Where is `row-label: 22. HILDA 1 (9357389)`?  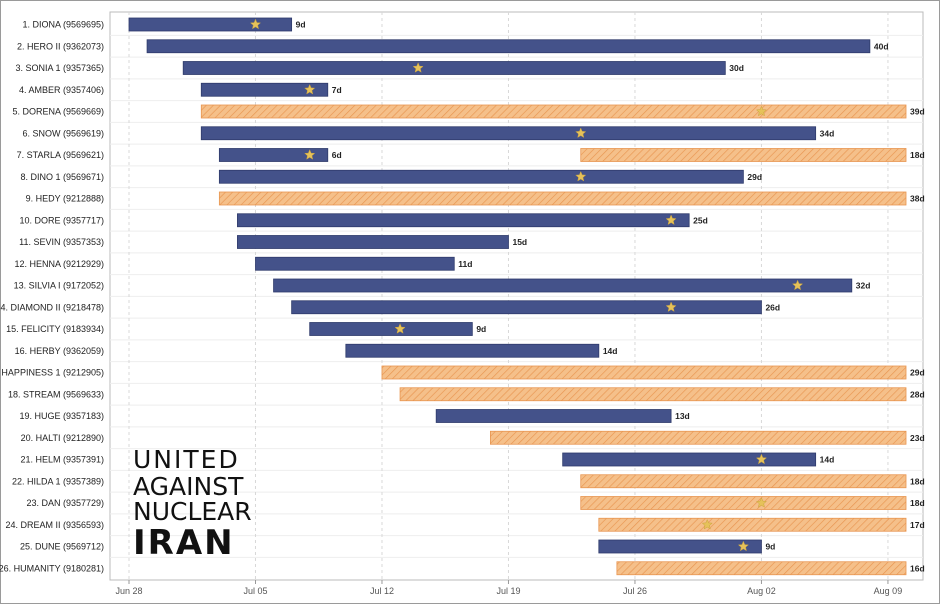
row-label: 22. HILDA 1 (9357389) is located at coordinates (58, 481).